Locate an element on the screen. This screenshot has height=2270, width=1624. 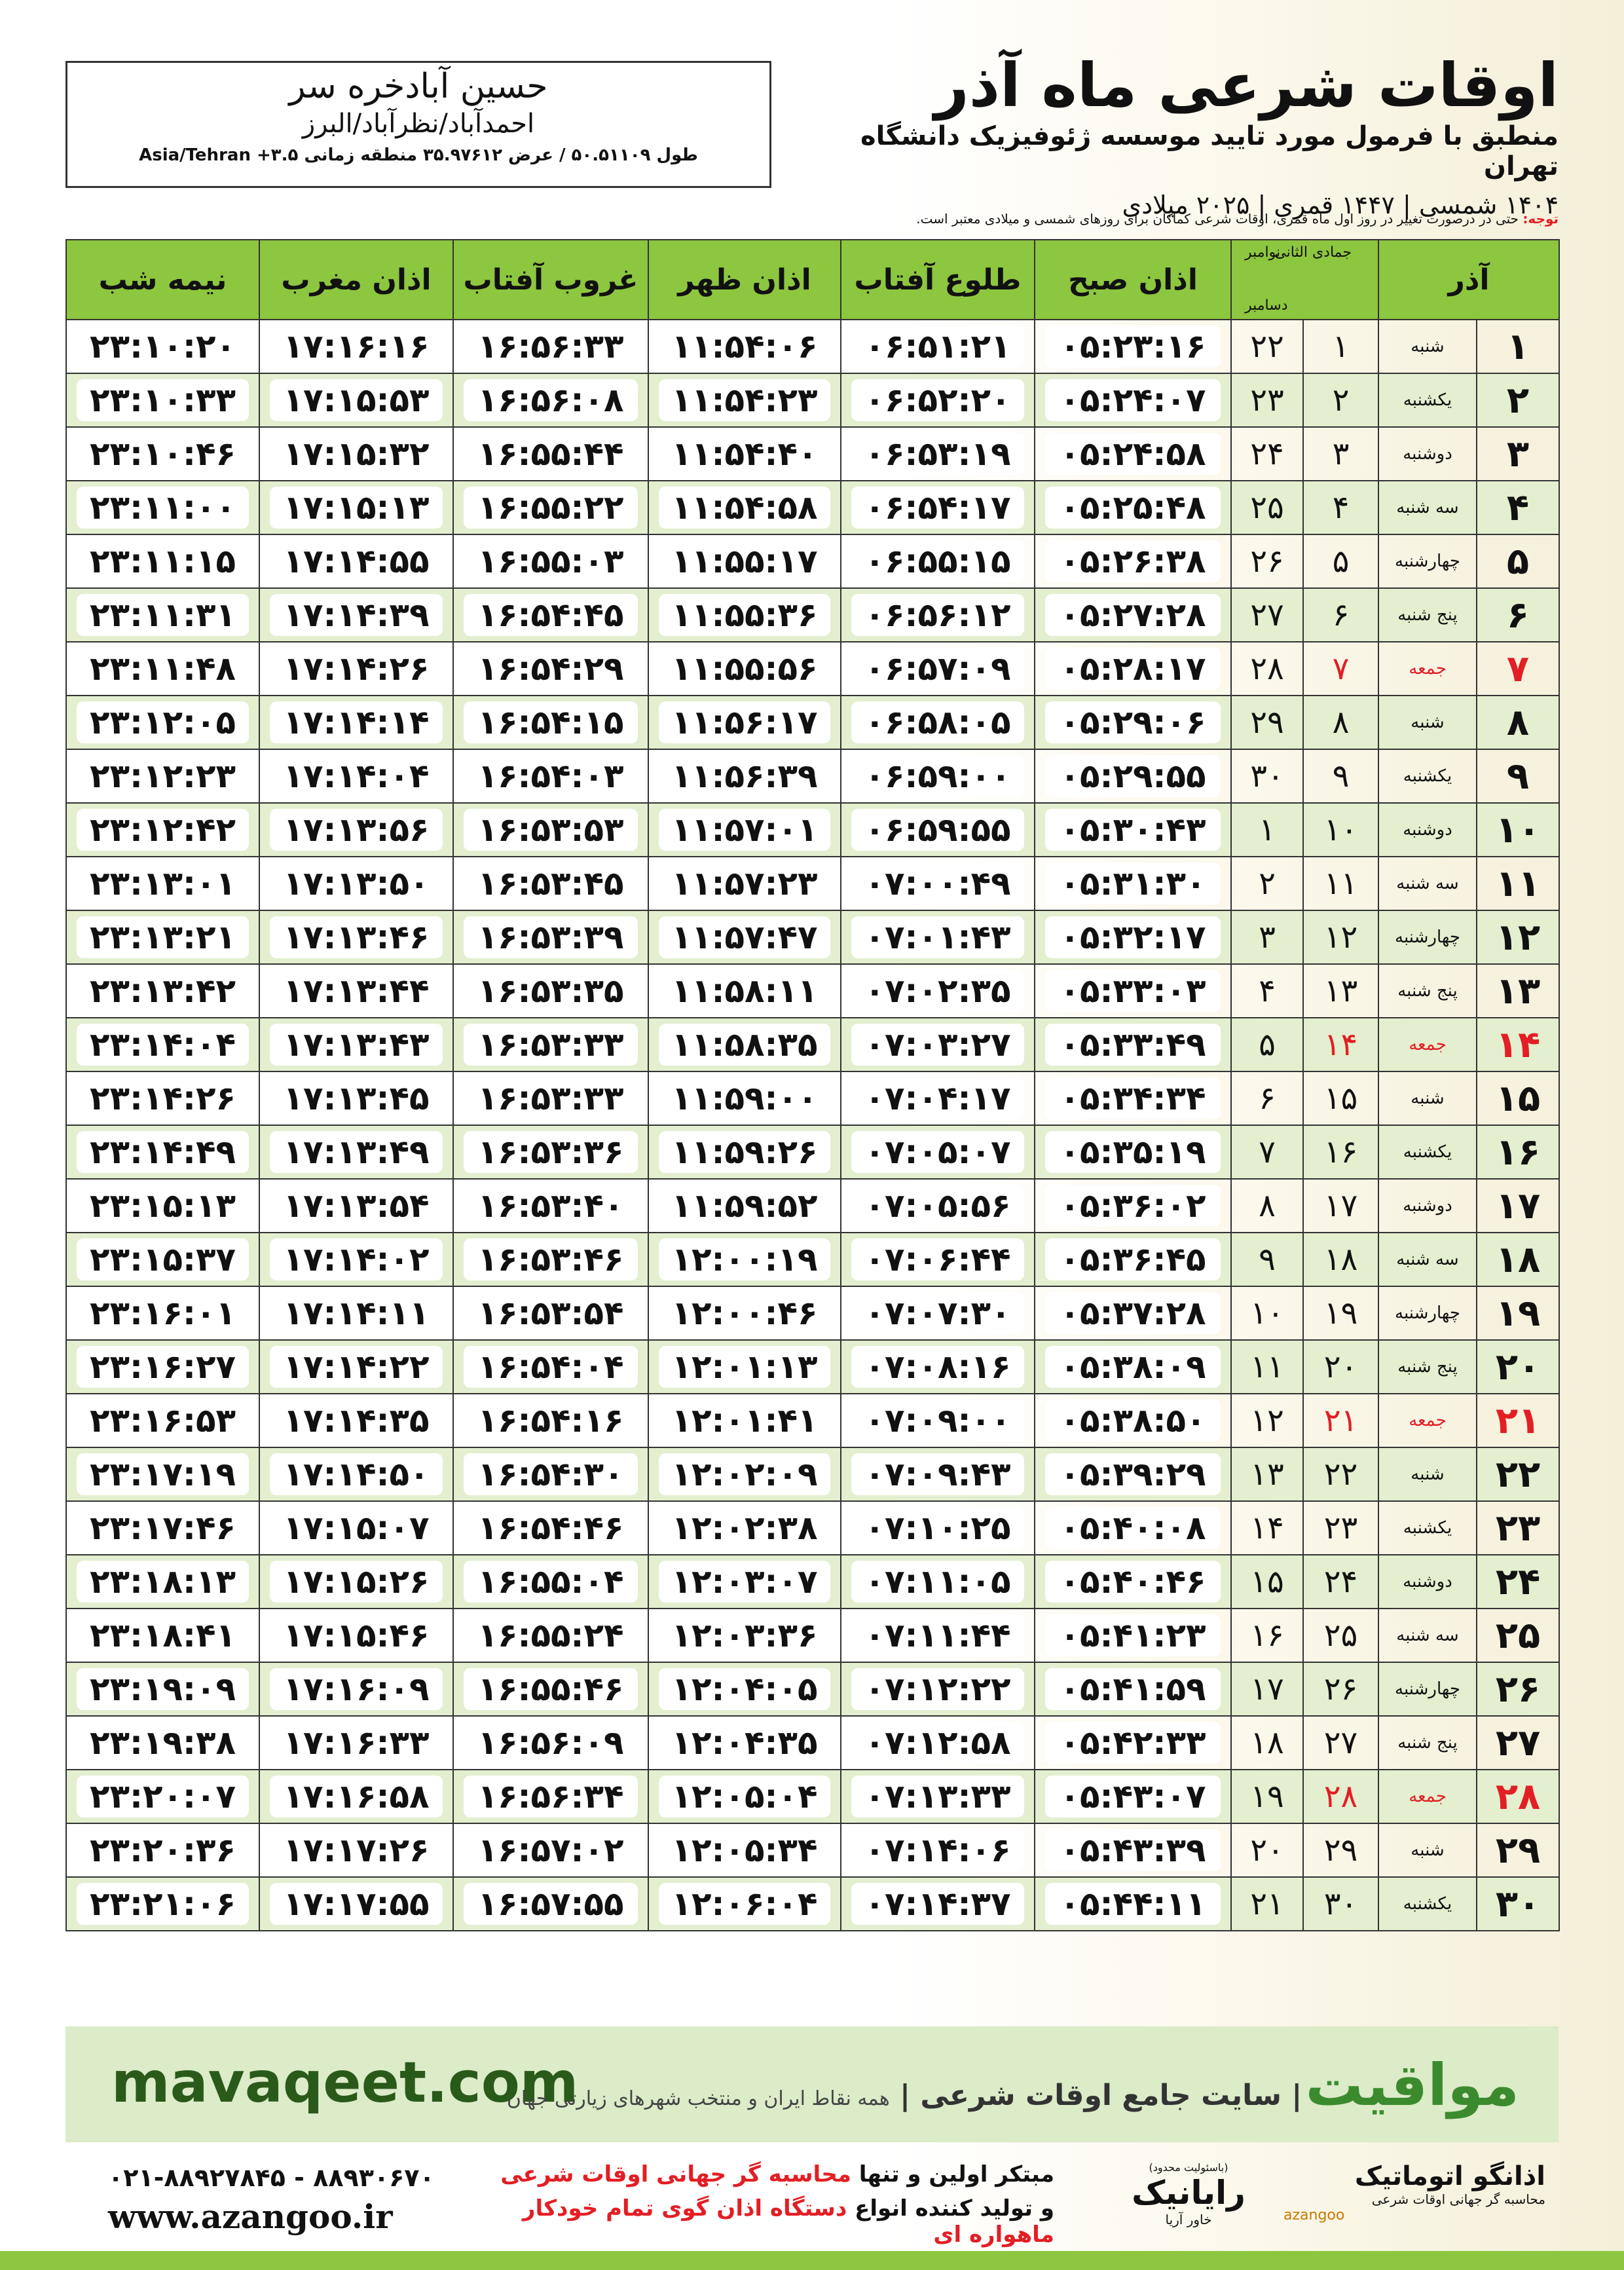
time-cell: ۲۳:۱۰:۲۰ is located at coordinates (162, 346).